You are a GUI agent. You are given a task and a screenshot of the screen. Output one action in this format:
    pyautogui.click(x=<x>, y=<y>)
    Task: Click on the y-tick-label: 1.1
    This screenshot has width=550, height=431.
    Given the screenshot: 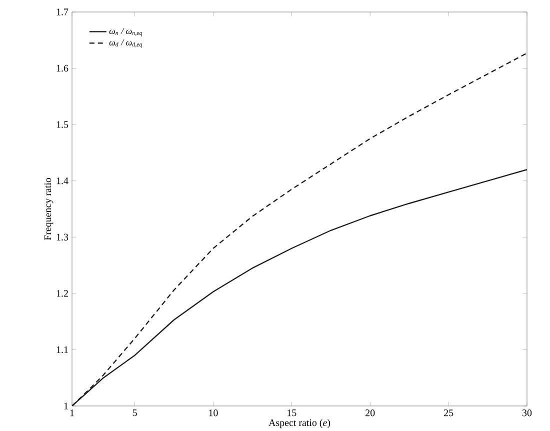 What is the action you would take?
    pyautogui.click(x=62, y=349)
    